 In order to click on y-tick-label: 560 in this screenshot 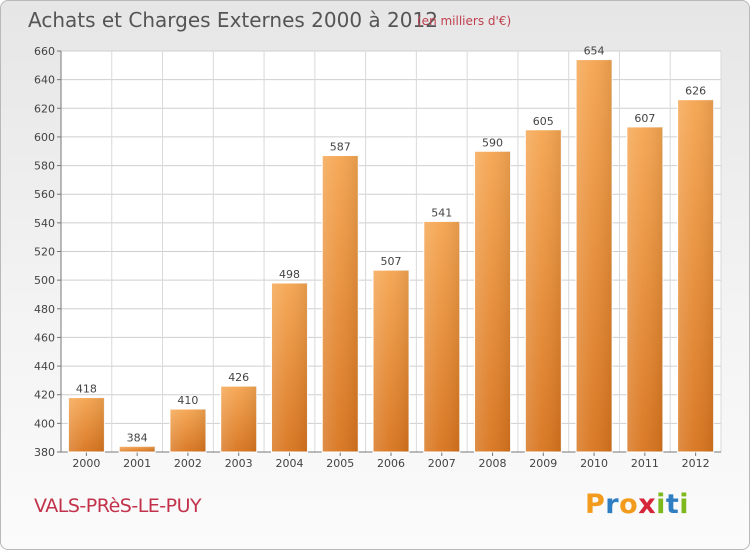, I will do `click(44, 194)`.